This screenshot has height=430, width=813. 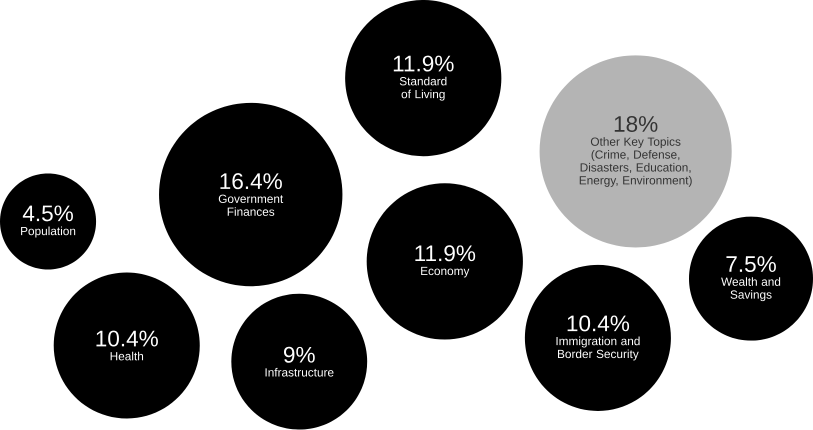 I want to click on data-label: 18%, so click(x=636, y=124).